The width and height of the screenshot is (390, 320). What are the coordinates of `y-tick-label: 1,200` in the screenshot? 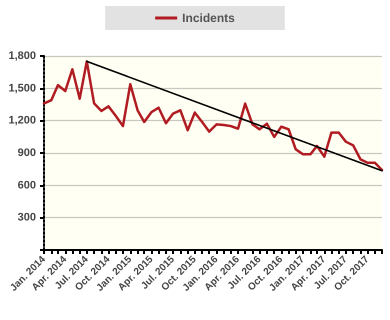 It's located at (22, 120).